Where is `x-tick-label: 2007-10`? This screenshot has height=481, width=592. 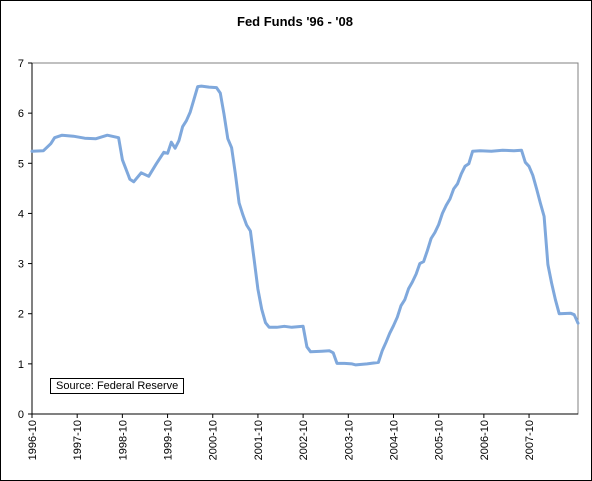
x-tick-label: 2007-10 is located at coordinates (530, 440).